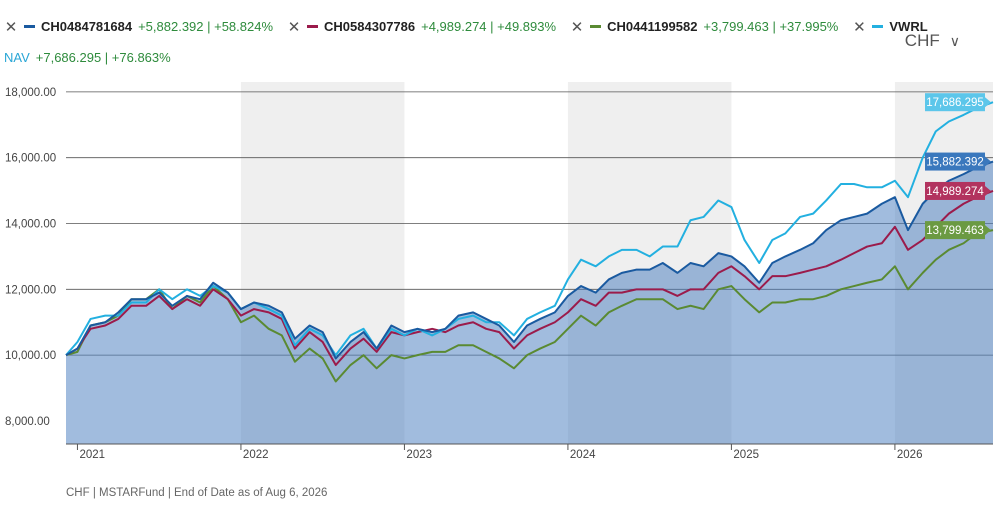 The image size is (994, 507). I want to click on x-tick-label: 2023, so click(419, 455).